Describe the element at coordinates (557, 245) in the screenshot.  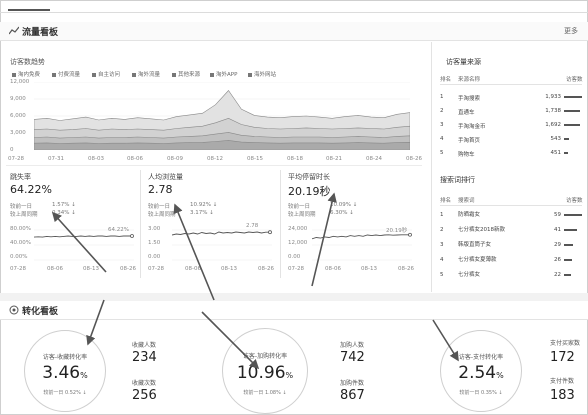
I see `keyword-value: 29` at that location.